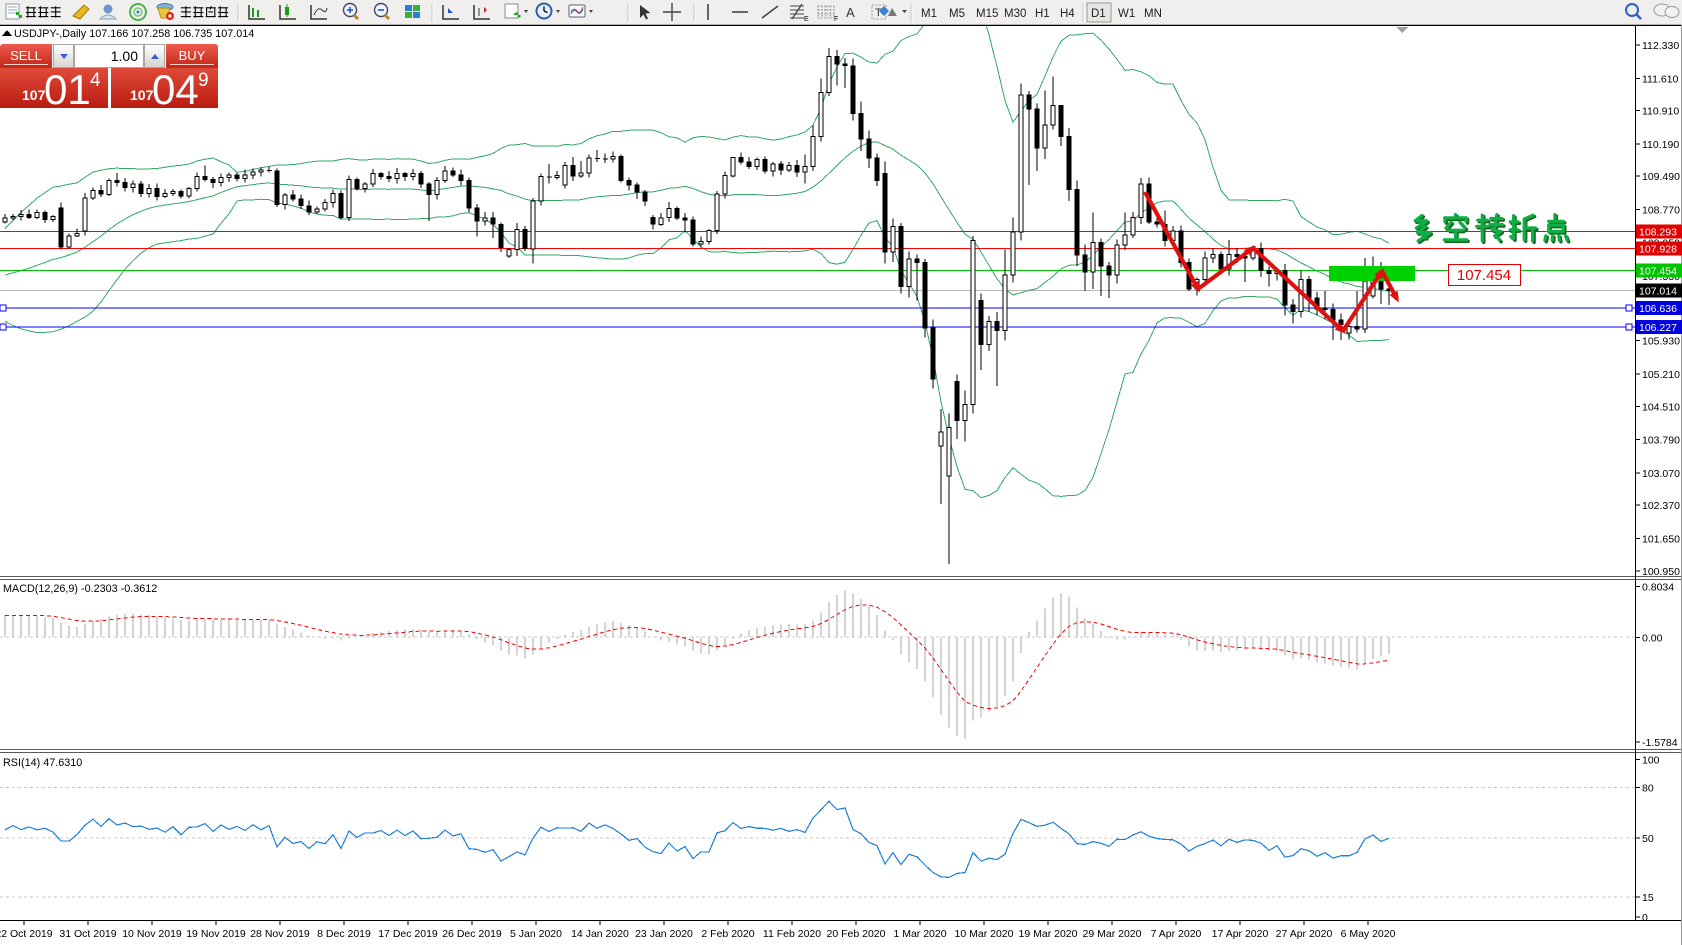 The height and width of the screenshot is (945, 1682). I want to click on svg-text: 105.210, so click(1661, 375).